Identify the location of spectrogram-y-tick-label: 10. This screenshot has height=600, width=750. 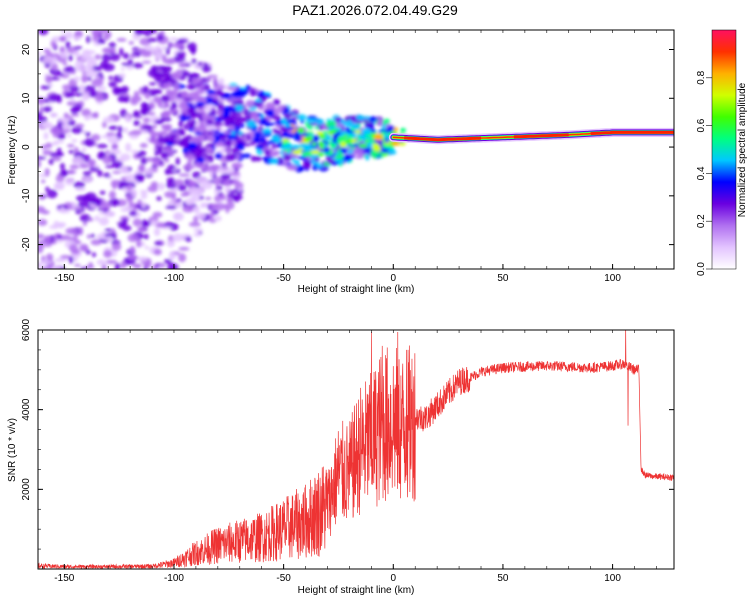
(26, 98).